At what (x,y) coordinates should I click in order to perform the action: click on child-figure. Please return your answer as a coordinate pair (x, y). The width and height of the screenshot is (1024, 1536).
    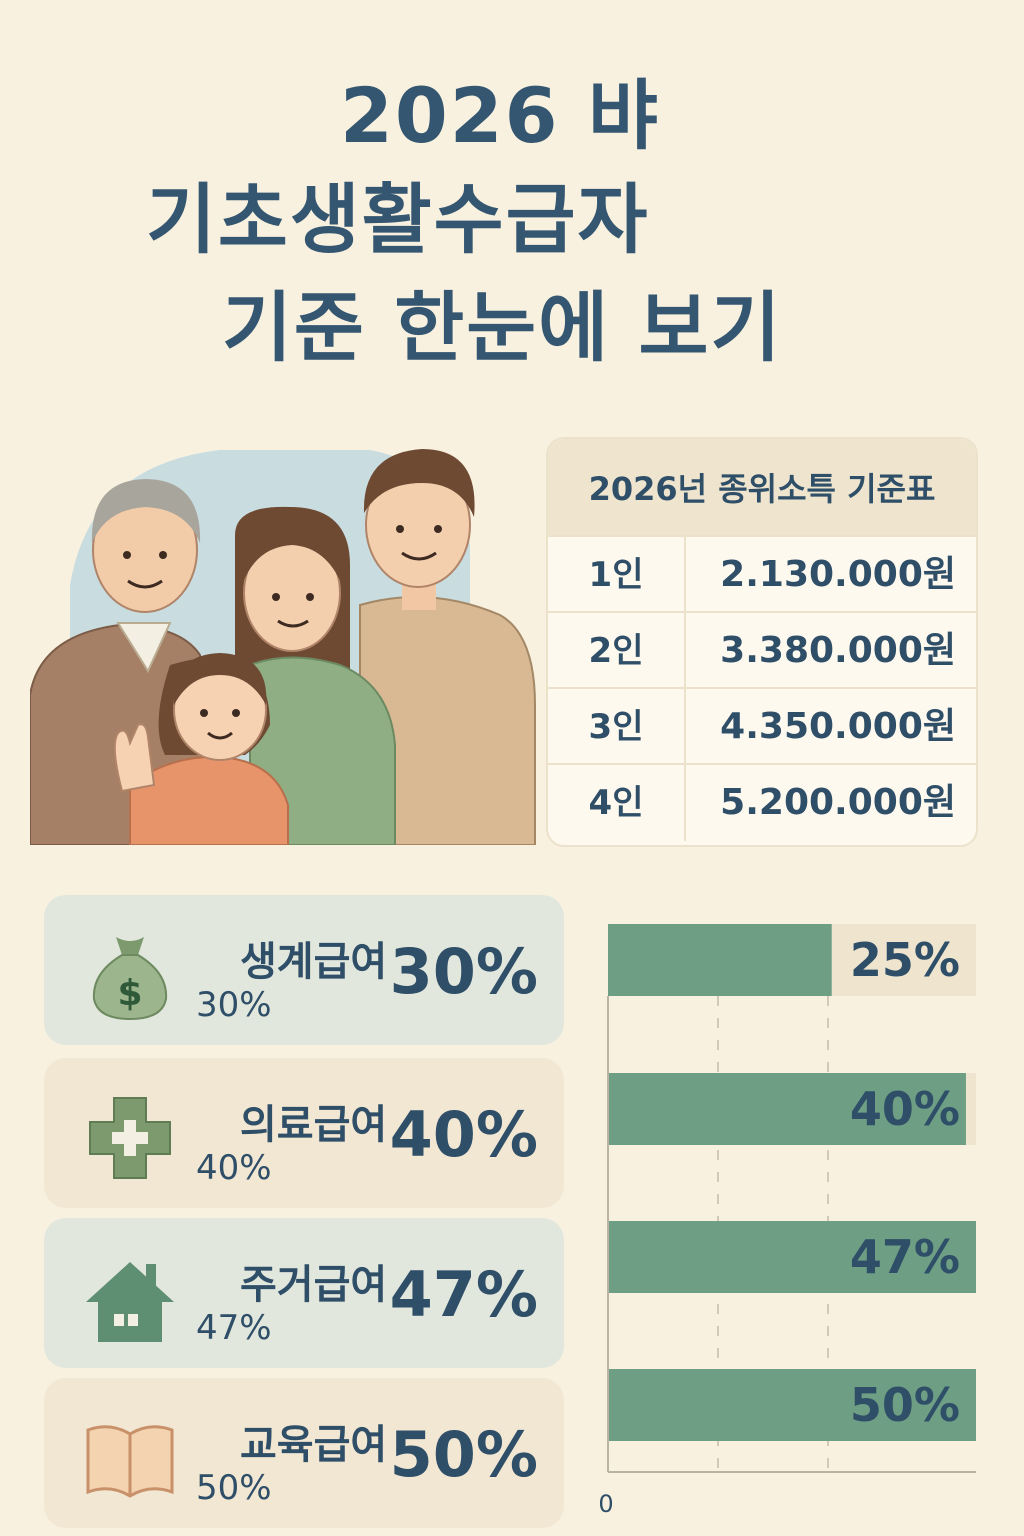
    Looking at the image, I should click on (201, 749).